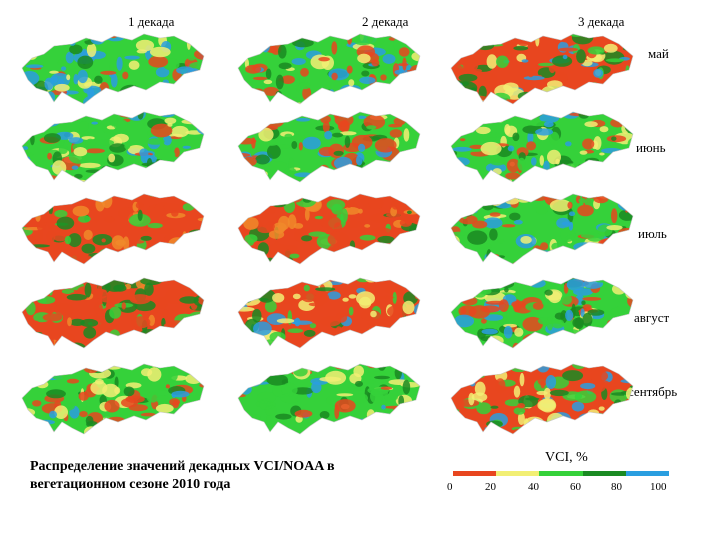 This screenshot has height=540, width=720. Describe the element at coordinates (385, 21) in the screenshot. I see `column-header-2: 2 декада` at that location.